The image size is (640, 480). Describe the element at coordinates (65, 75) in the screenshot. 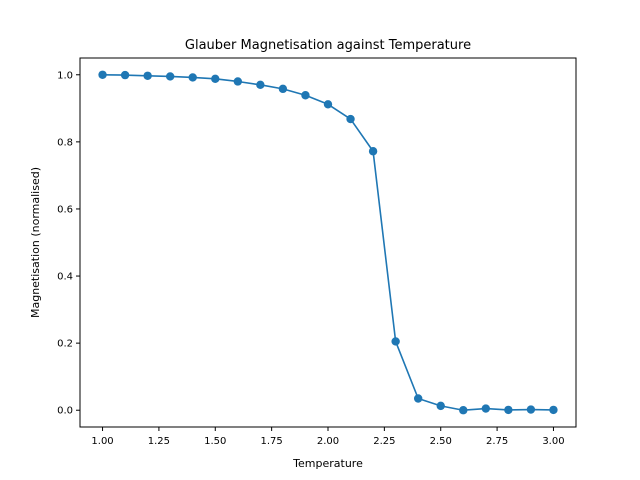

I see `y-tick-label: 1.0` at that location.